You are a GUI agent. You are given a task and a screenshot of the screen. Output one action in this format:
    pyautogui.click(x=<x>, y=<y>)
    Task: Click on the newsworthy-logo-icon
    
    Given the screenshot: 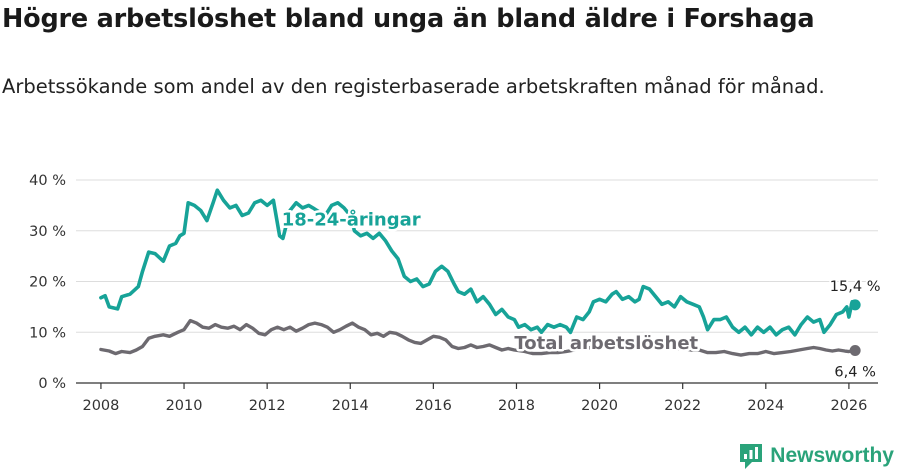 What is the action you would take?
    pyautogui.click(x=751, y=456)
    